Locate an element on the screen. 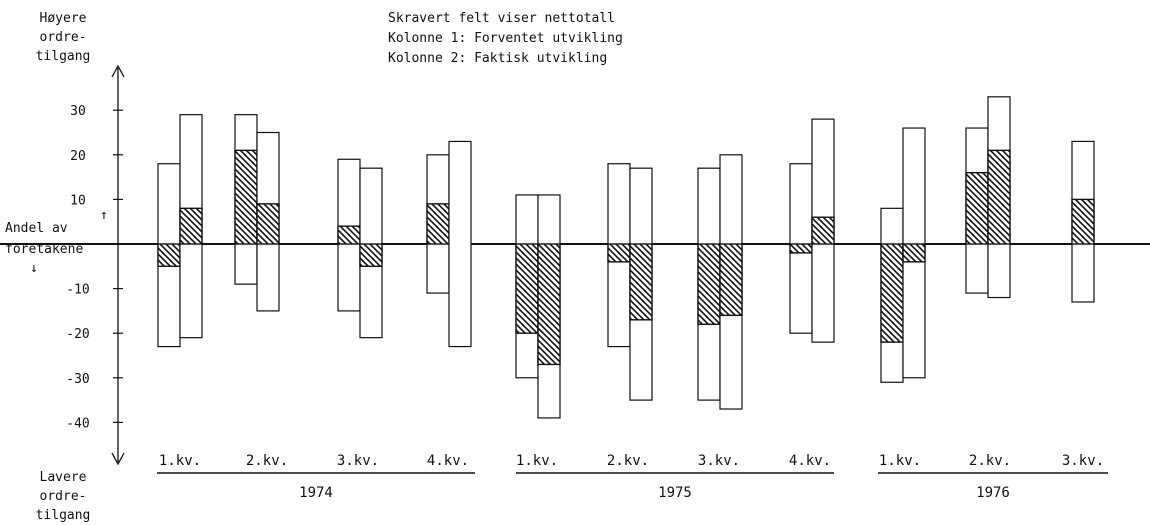 The height and width of the screenshot is (525, 1150). net-s2-q7 is located at coordinates (731, 280).